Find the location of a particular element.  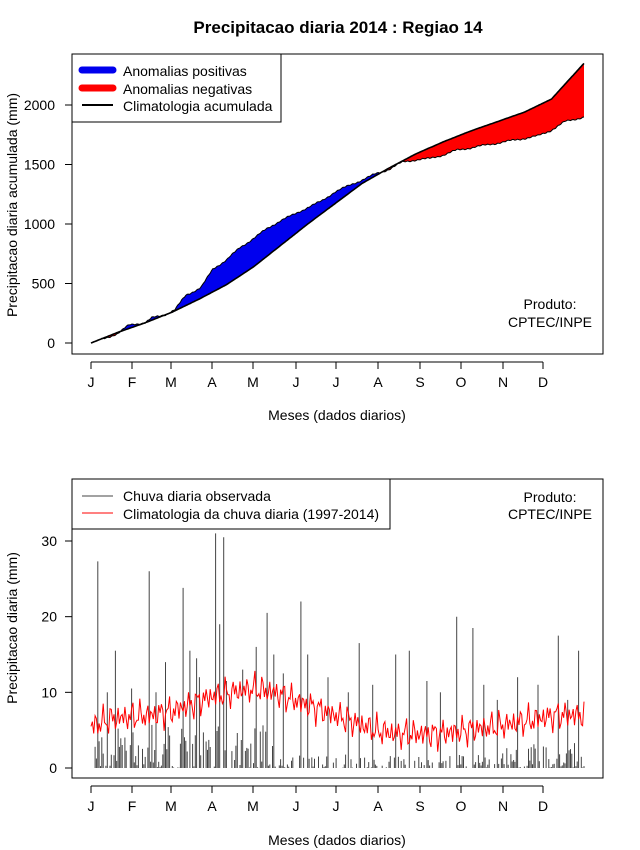

cumulative-y-axis-label: Precipitacao diaria acumulada (mm) is located at coordinates (12, 205).